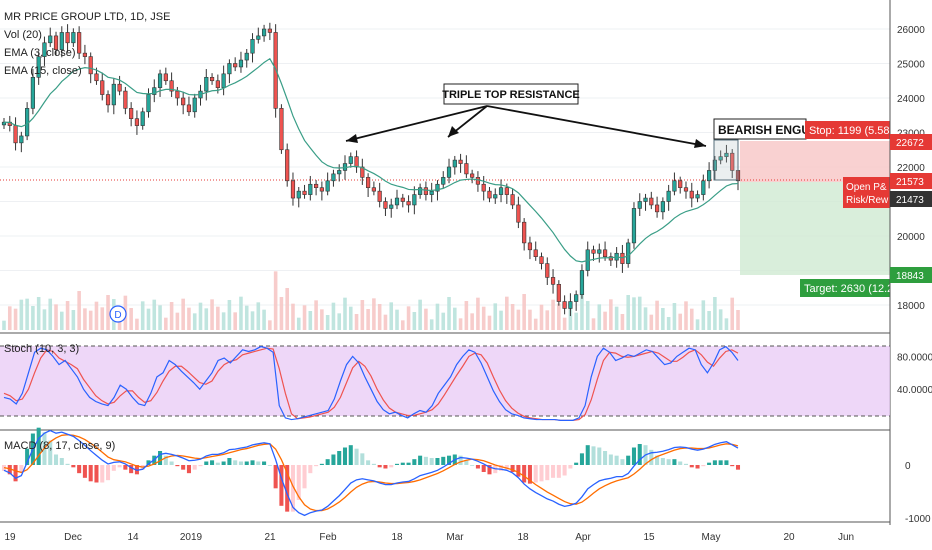 Image resolution: width=932 pixels, height=550 pixels. What do you see at coordinates (866, 192) in the screenshot?
I see `open-pnl-group: Open P& Risk/Rew` at bounding box center [866, 192].